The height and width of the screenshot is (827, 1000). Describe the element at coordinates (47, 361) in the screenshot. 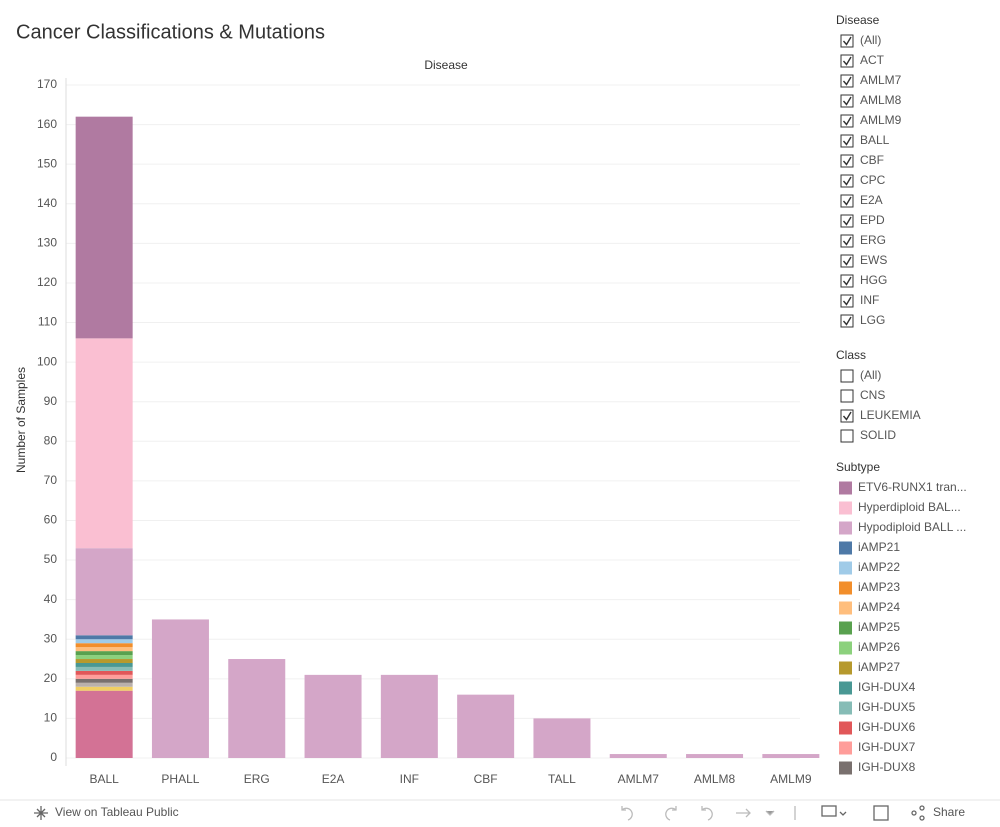

I see `y-tick-label: 100` at that location.